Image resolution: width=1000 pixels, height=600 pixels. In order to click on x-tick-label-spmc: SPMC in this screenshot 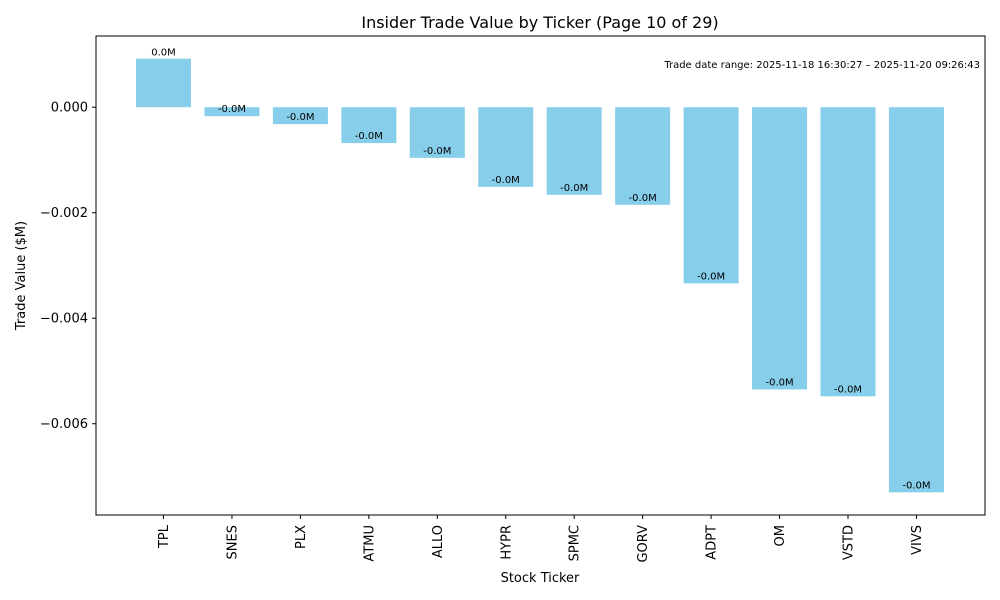, I will do `click(575, 543)`.